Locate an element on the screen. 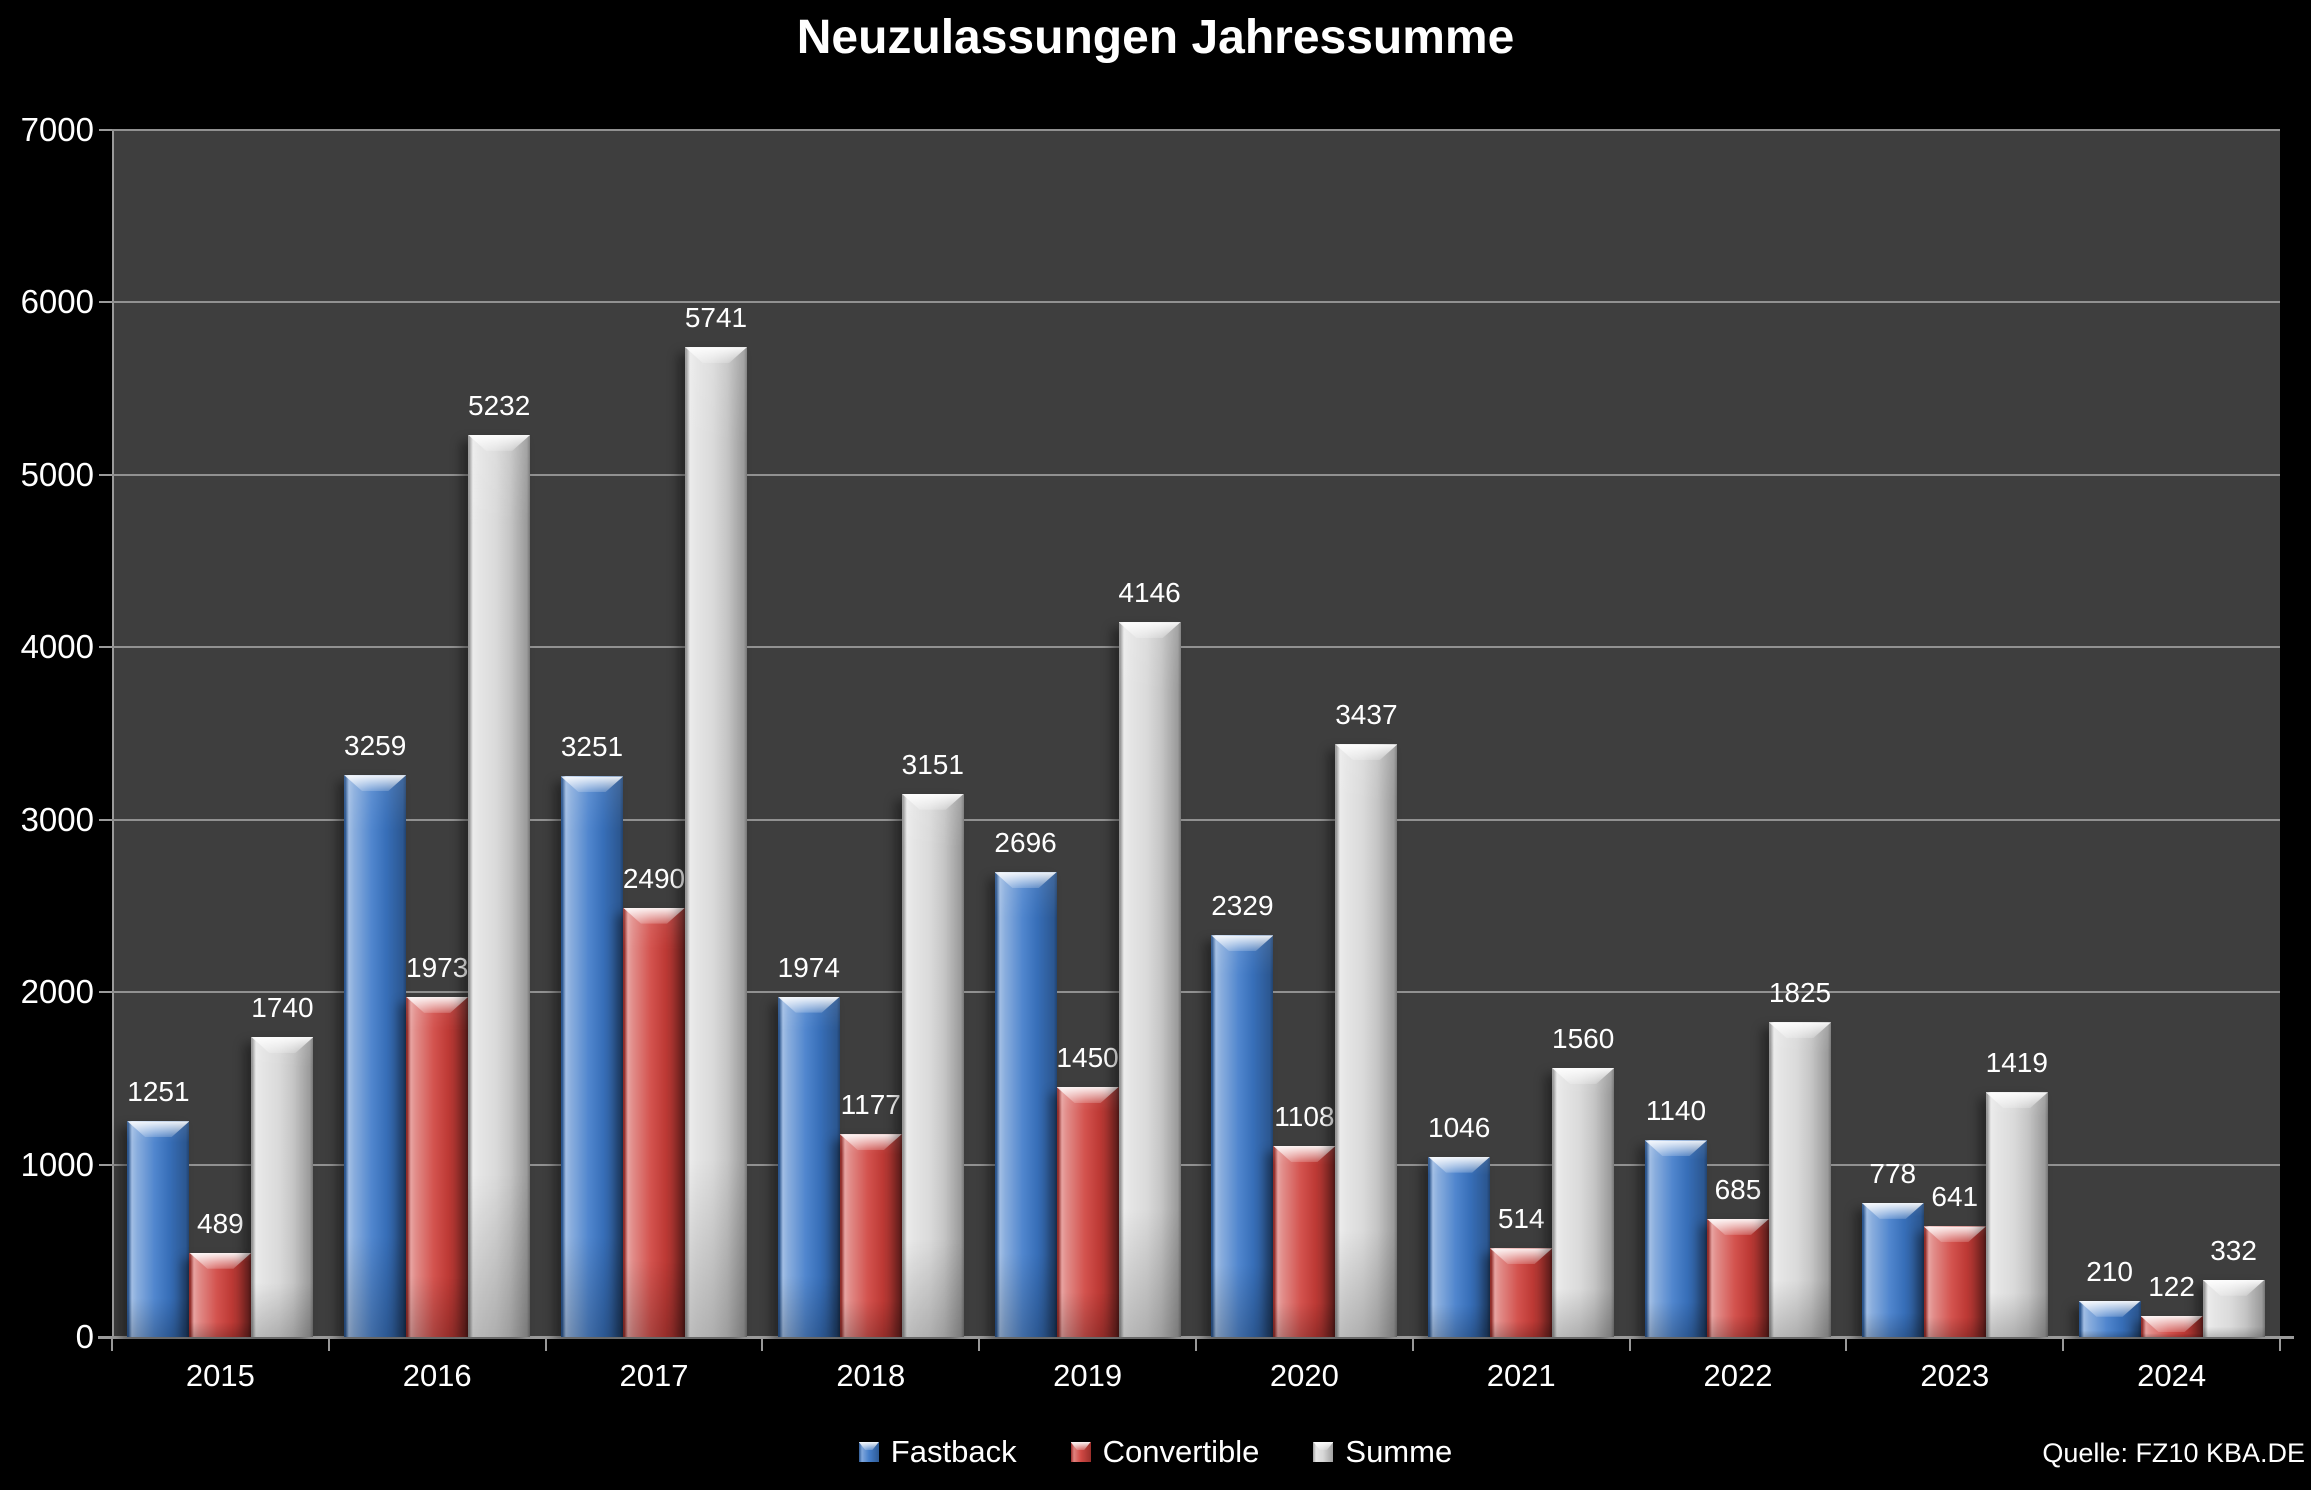 The image size is (2311, 1490). bar-convertible-2018: 1177 is located at coordinates (870, 1213).